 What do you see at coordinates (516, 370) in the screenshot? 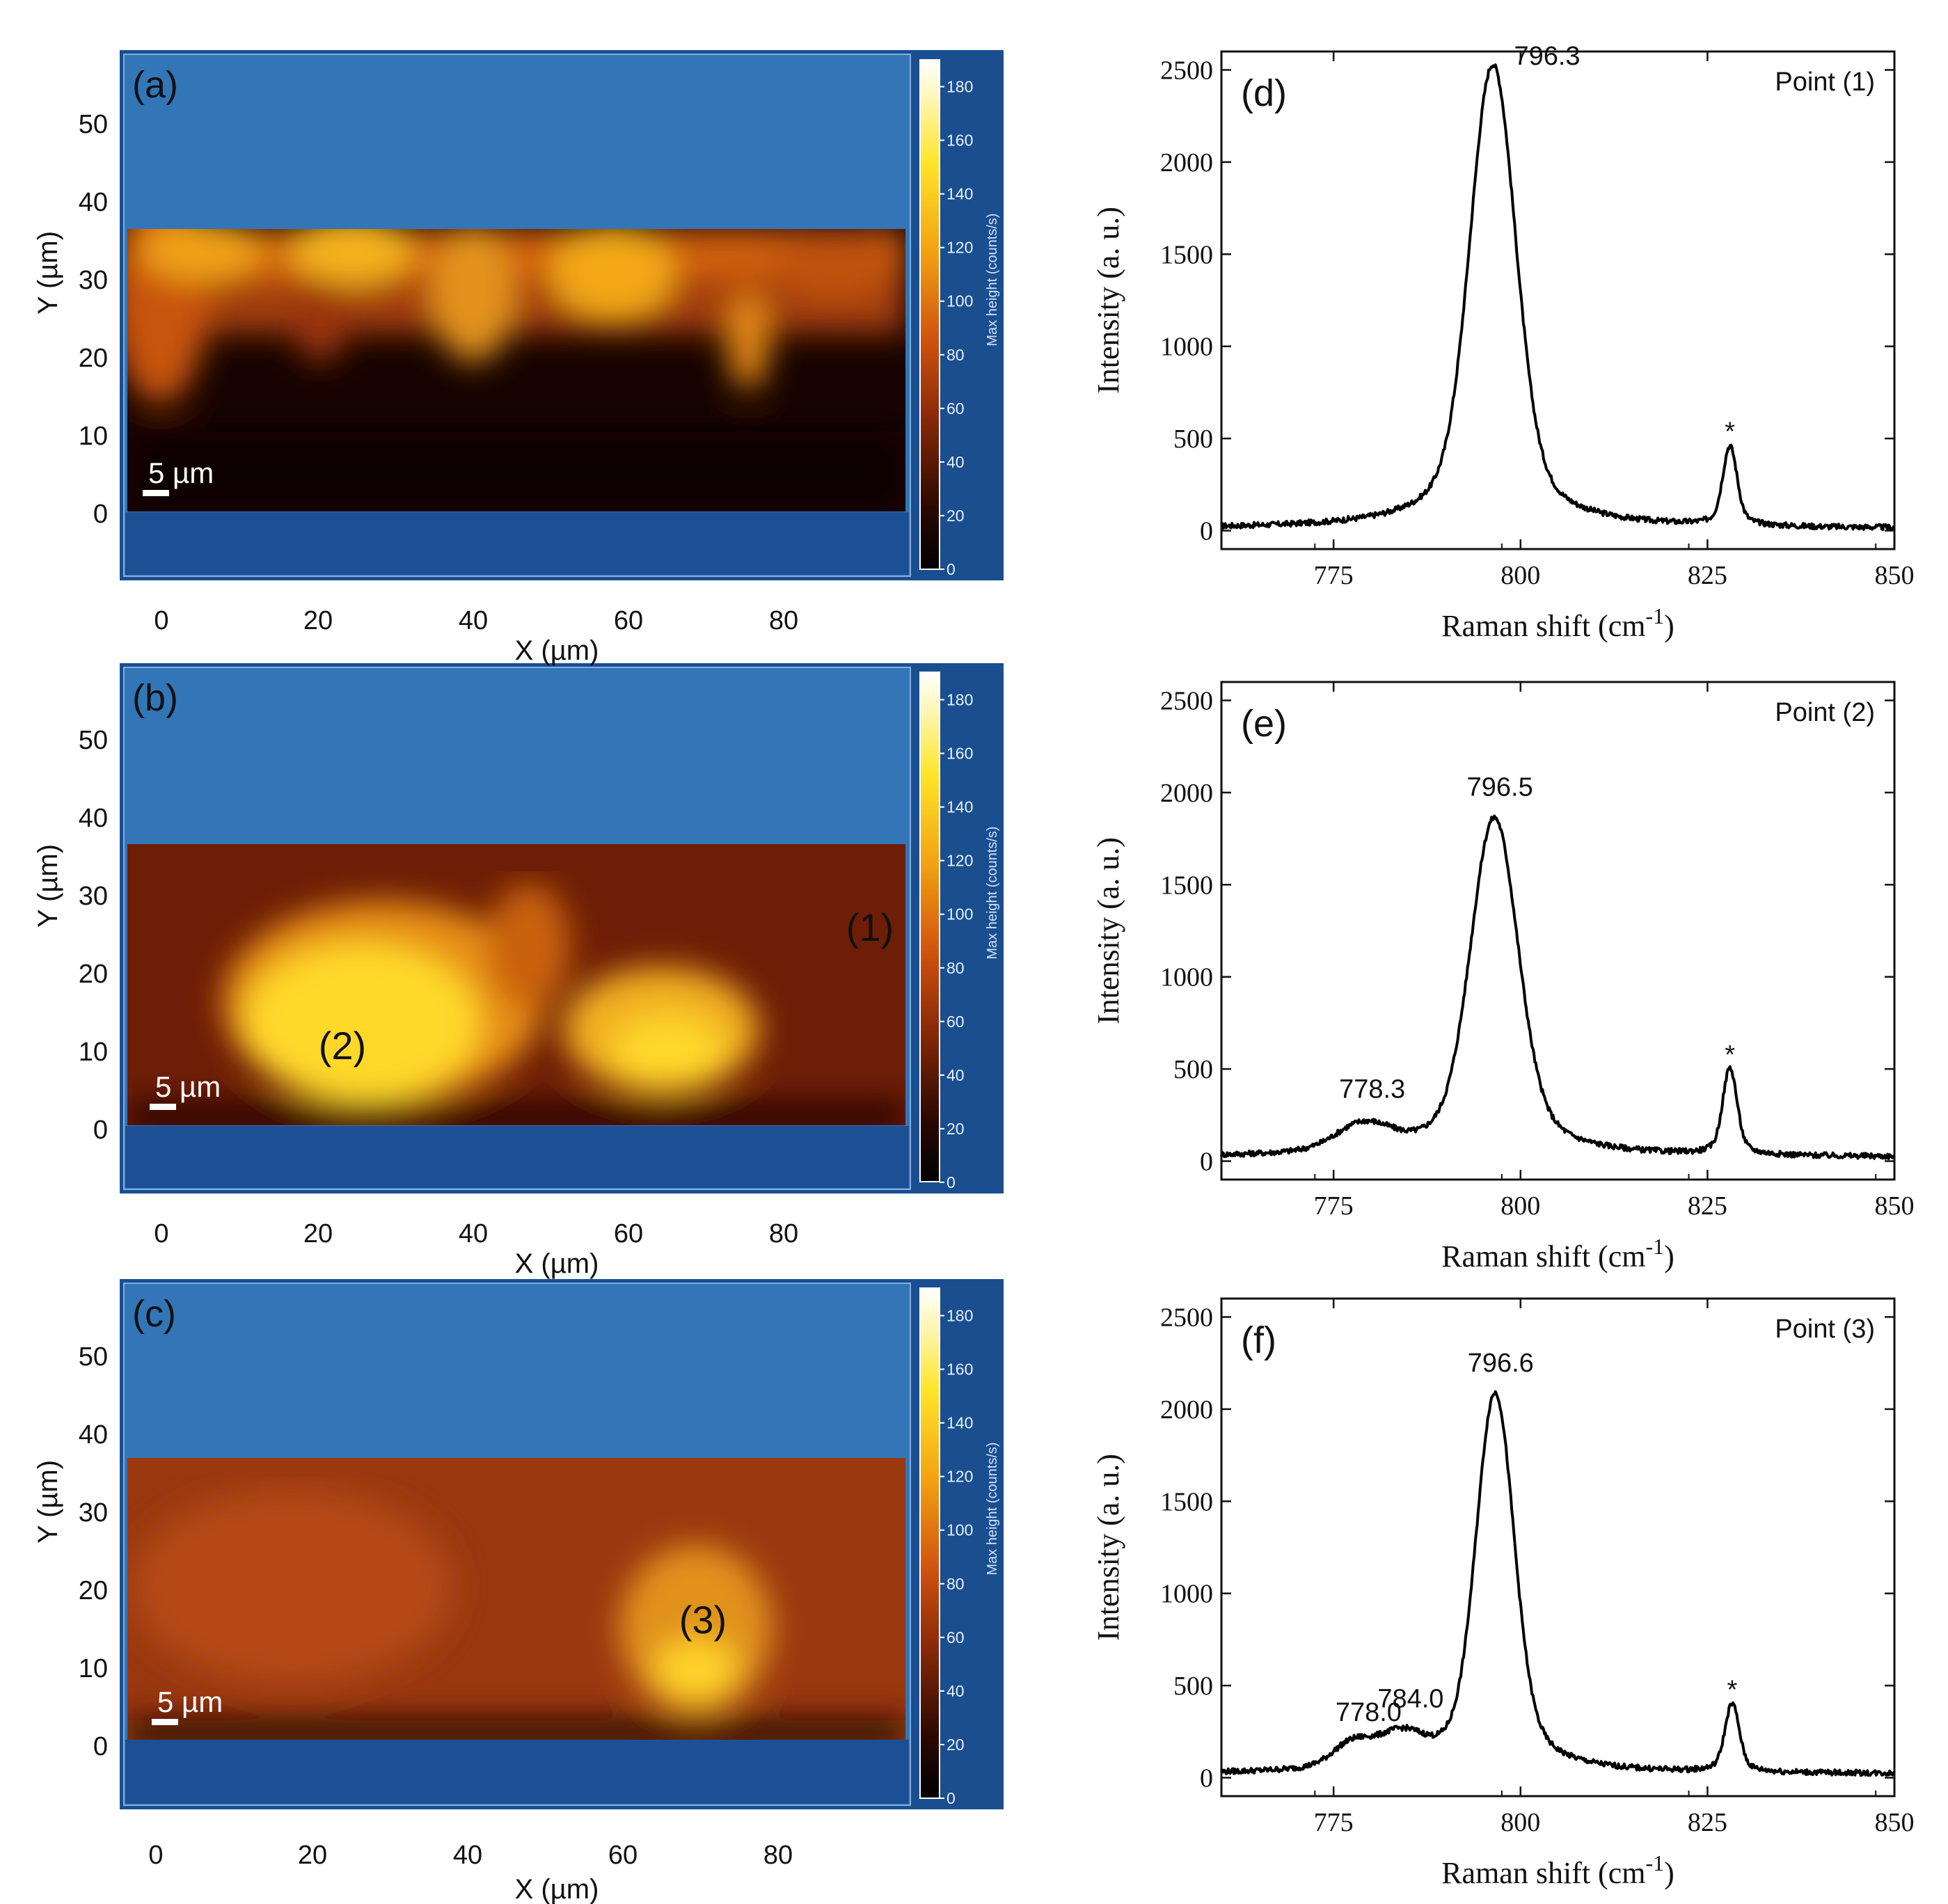
I see `heatmap-a` at bounding box center [516, 370].